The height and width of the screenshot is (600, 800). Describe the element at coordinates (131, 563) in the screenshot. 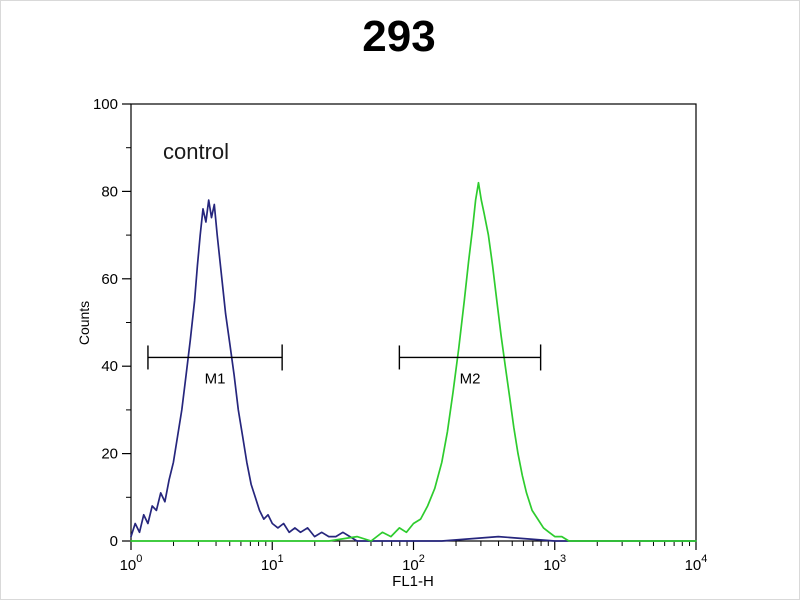

I see `x-tick-label: 10⁰` at that location.